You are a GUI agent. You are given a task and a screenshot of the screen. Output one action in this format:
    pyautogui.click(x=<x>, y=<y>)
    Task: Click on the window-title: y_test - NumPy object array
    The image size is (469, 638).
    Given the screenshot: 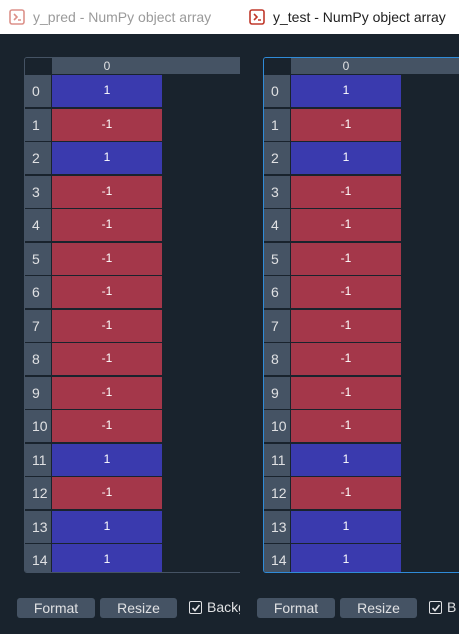 What is the action you would take?
    pyautogui.click(x=359, y=17)
    